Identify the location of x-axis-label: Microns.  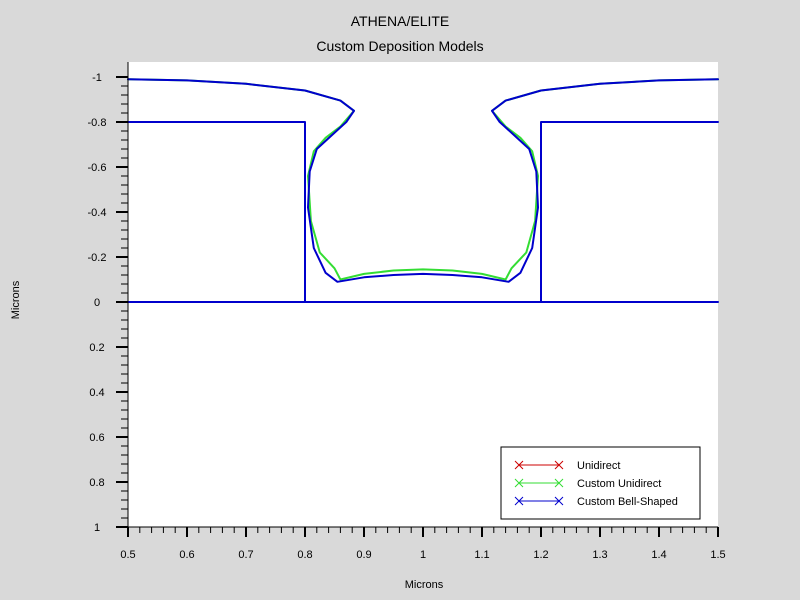
(424, 585).